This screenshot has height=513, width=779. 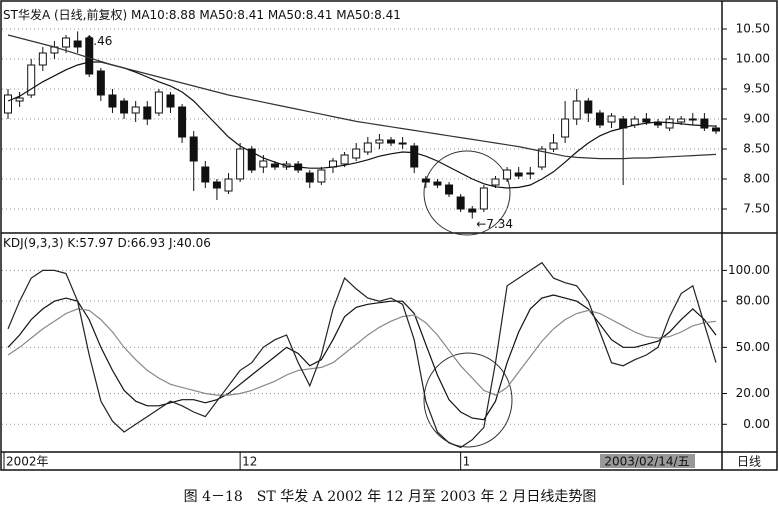 I want to click on legend-entry: MA10:8.88, so click(x=163, y=15).